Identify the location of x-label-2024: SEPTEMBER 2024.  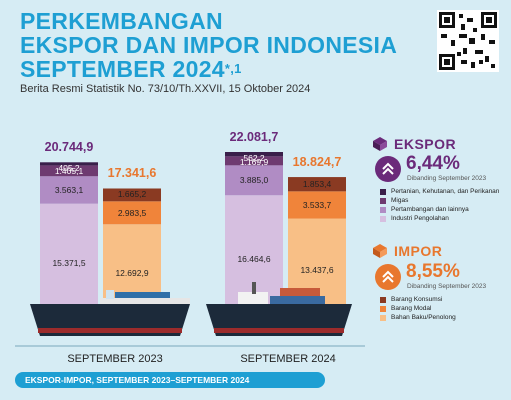
(288, 359).